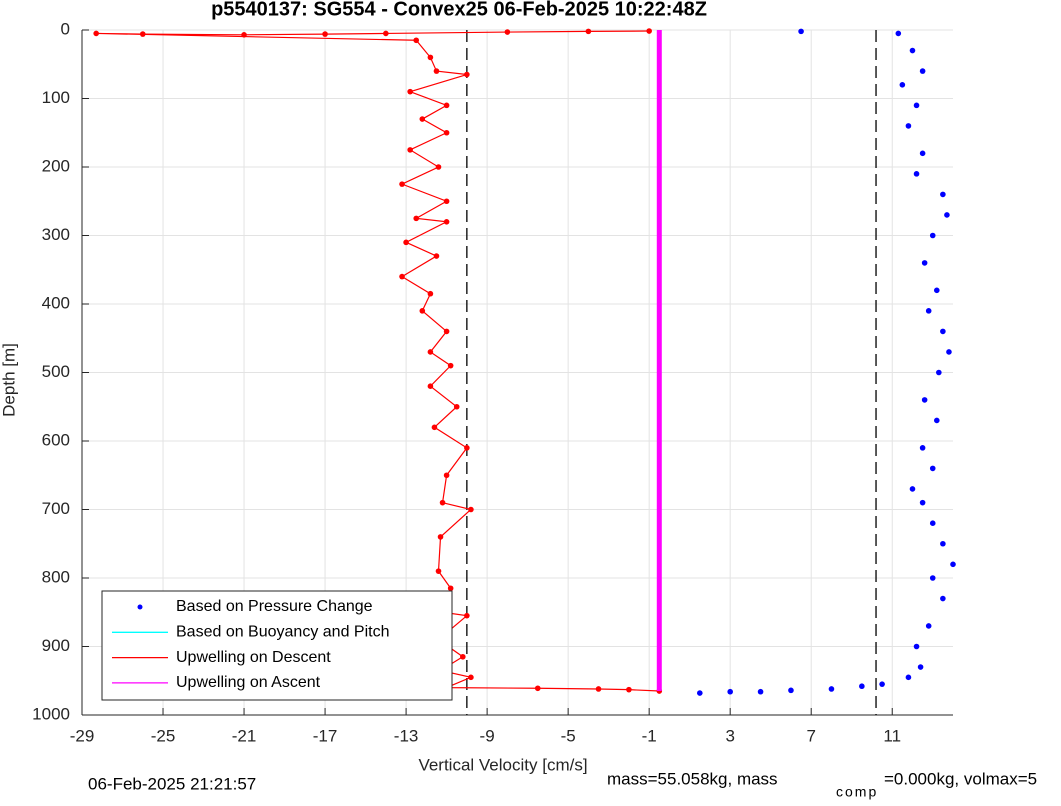 Image resolution: width=1061 pixels, height=806 pixels. Describe the element at coordinates (277, 645) in the screenshot. I see `legend-box` at that location.